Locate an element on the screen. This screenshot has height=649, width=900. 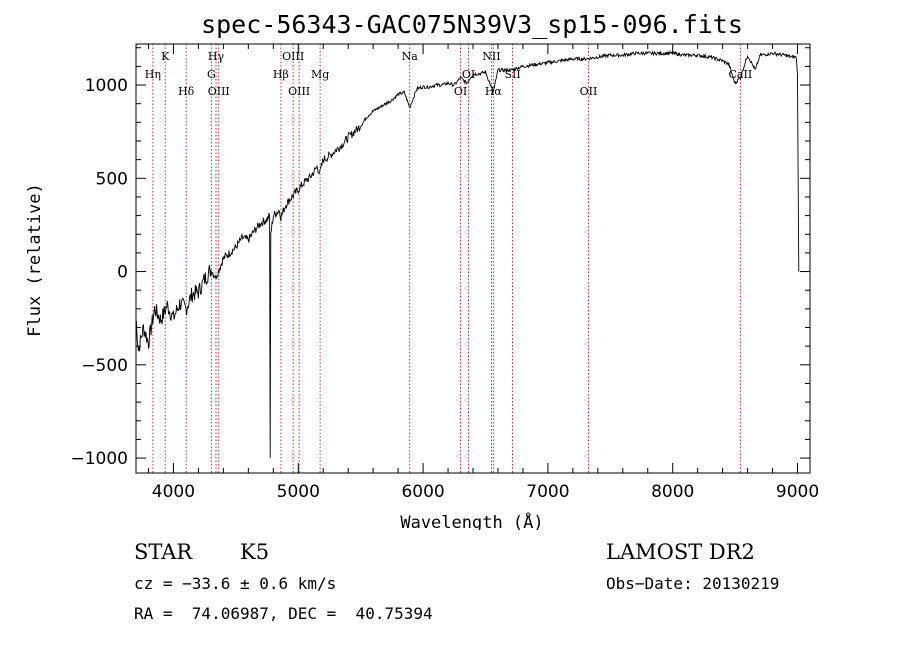
line-label-11: OI is located at coordinates (460, 91).